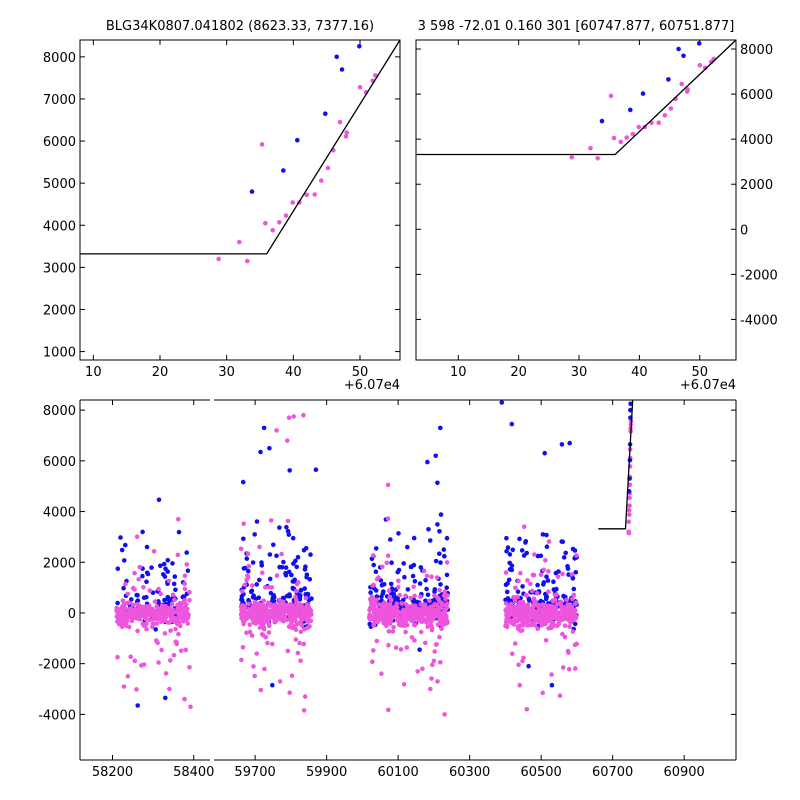  Describe the element at coordinates (59, 142) in the screenshot. I see `tick-label: 6000` at that location.